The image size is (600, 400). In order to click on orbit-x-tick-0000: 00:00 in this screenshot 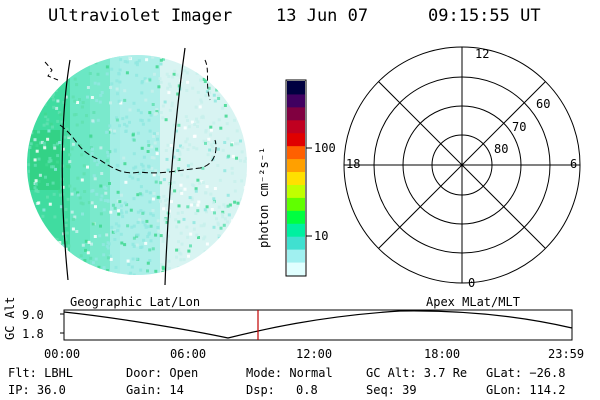, I will do `click(62, 354)`.